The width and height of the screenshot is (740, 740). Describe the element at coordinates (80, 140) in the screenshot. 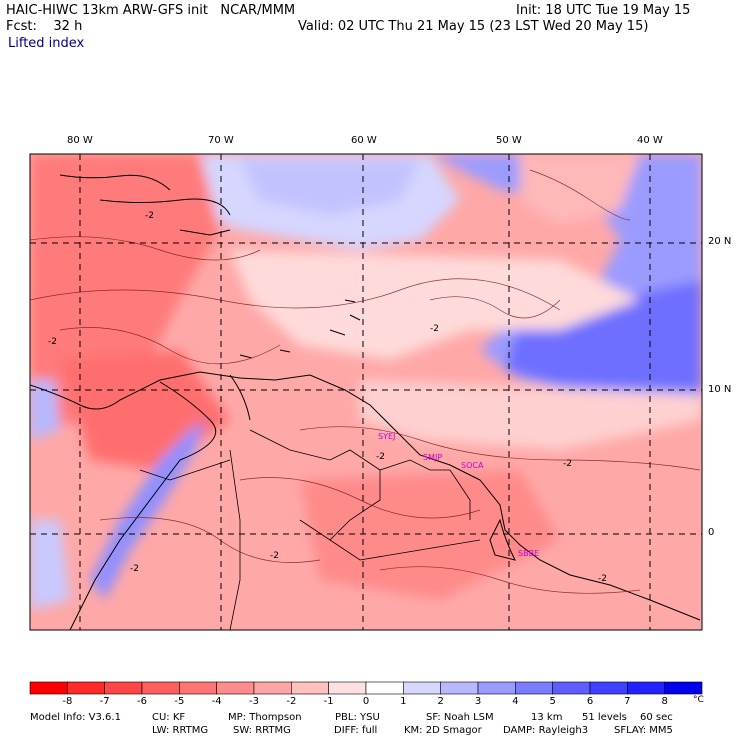

I see `lon-label-80w: 80 W` at that location.